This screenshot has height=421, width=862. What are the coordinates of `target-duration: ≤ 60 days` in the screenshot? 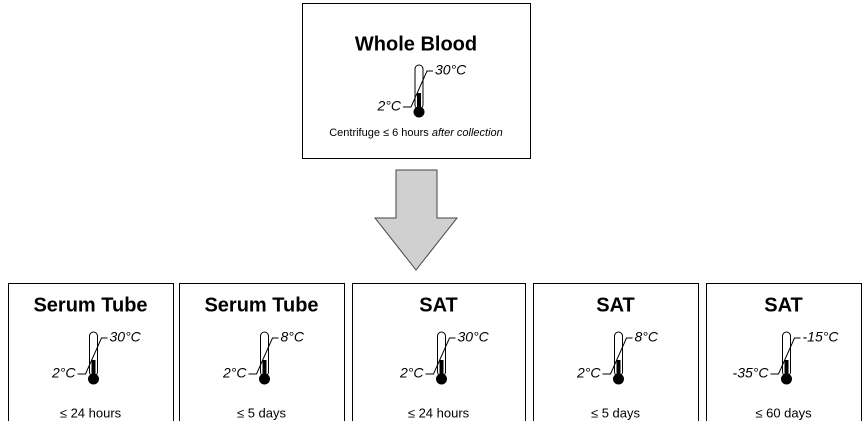 It's located at (783, 412).